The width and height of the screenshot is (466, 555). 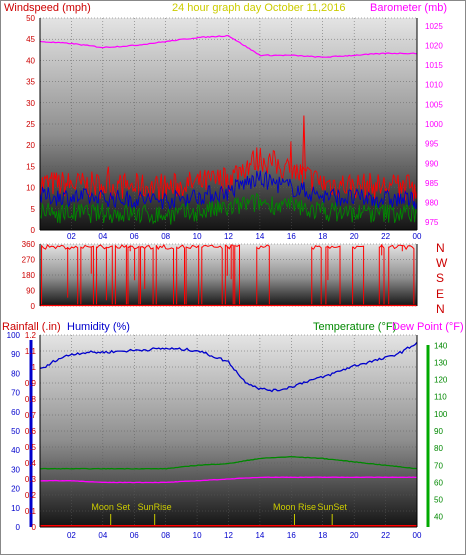 What do you see at coordinates (31, 479) in the screenshot?
I see `rainfall-tick-label: 0.3` at bounding box center [31, 479].